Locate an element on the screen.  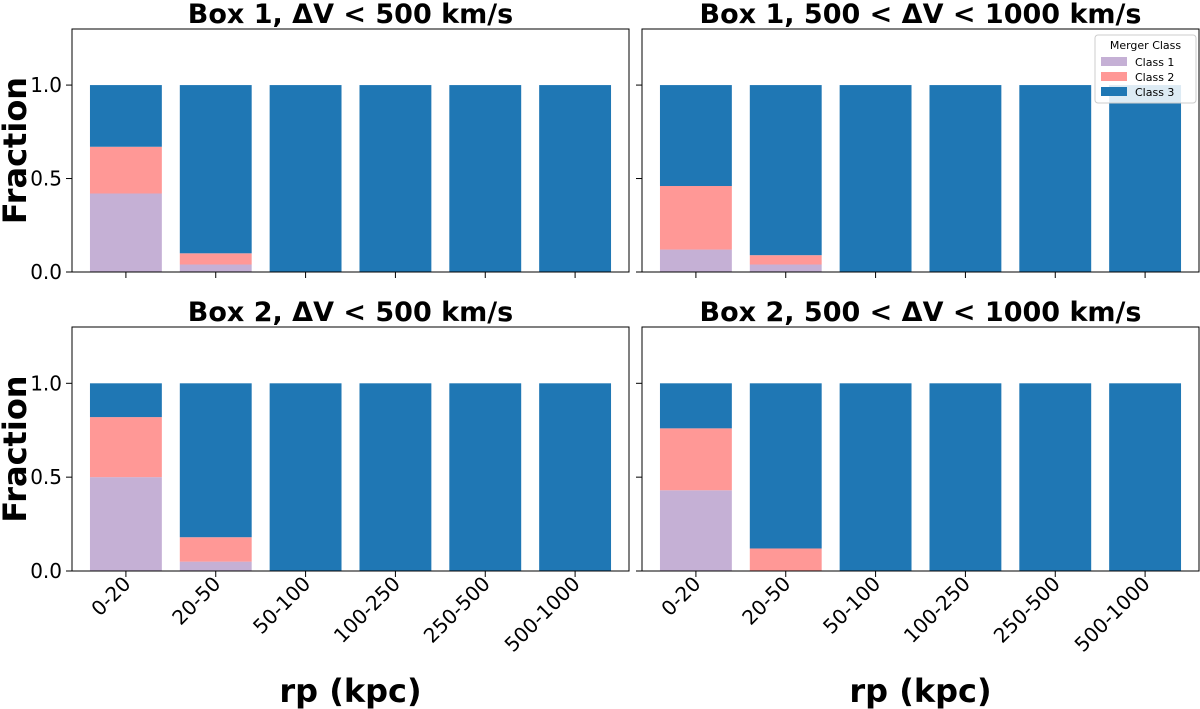
panel-title: Box 1, 500 < ΔV < 1000 km/s is located at coordinates (921, 15).